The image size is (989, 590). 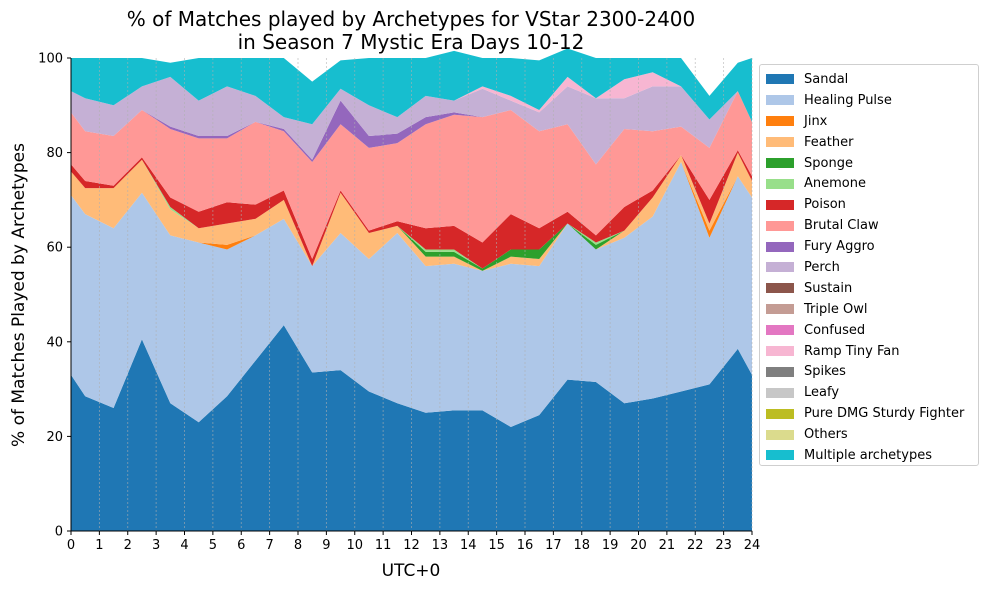 I want to click on legend-item: Spikes, so click(x=869, y=371).